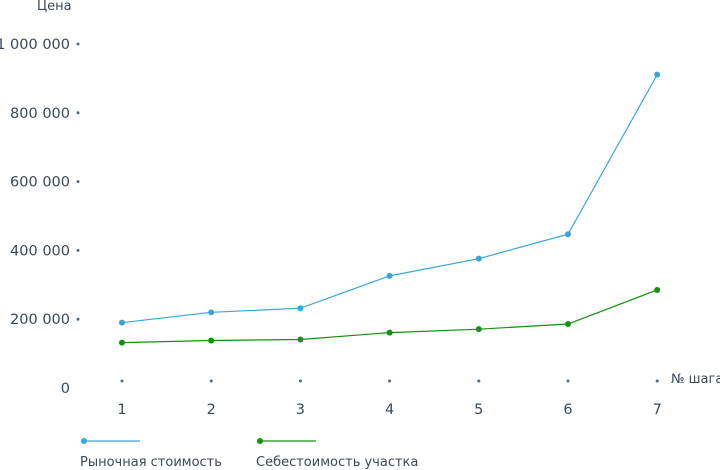  Describe the element at coordinates (300, 410) in the screenshot. I see `x-tick-label: 3` at that location.